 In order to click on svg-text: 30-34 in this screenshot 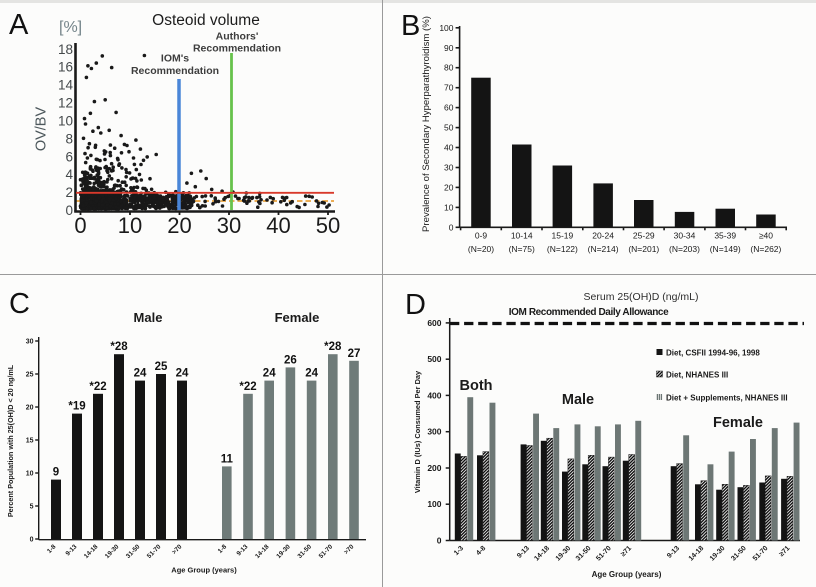, I will do `click(685, 236)`.